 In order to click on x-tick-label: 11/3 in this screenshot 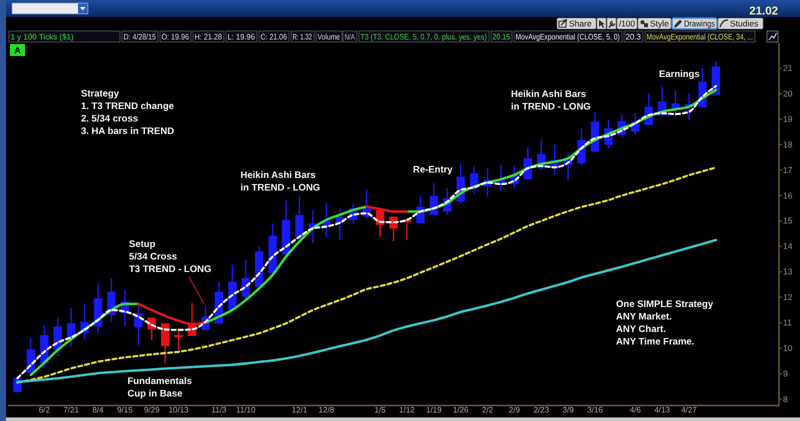, I will do `click(219, 410)`.